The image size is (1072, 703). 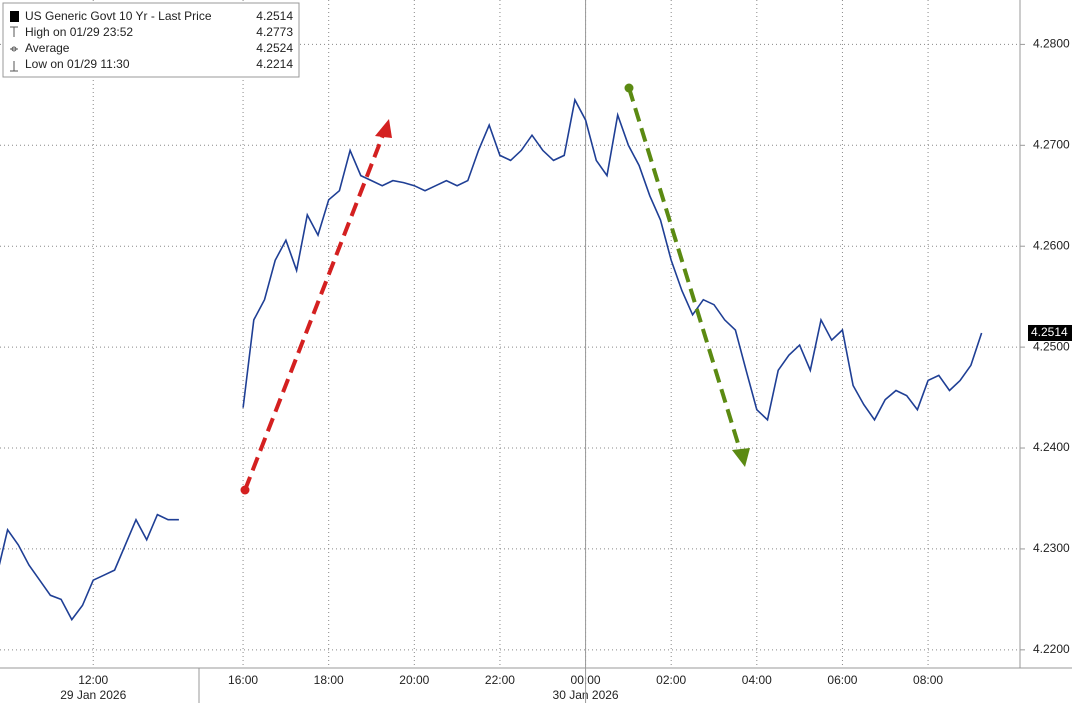 I want to click on y-tick-label: 4.2300, so click(x=1051, y=548).